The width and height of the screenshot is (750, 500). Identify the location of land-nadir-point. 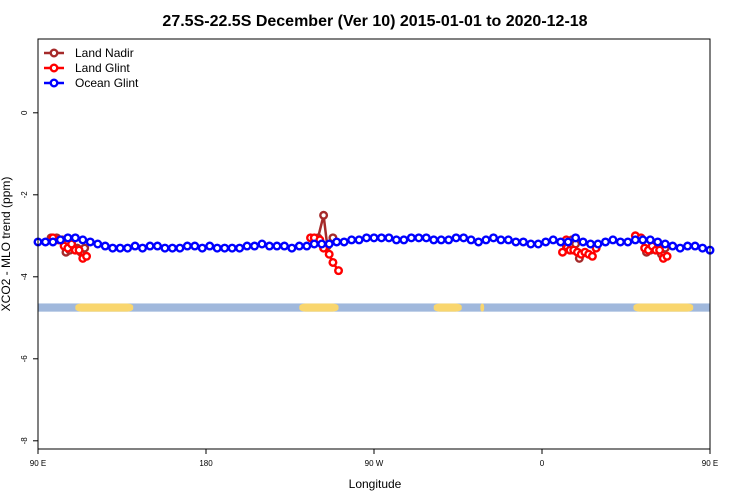
(324, 215).